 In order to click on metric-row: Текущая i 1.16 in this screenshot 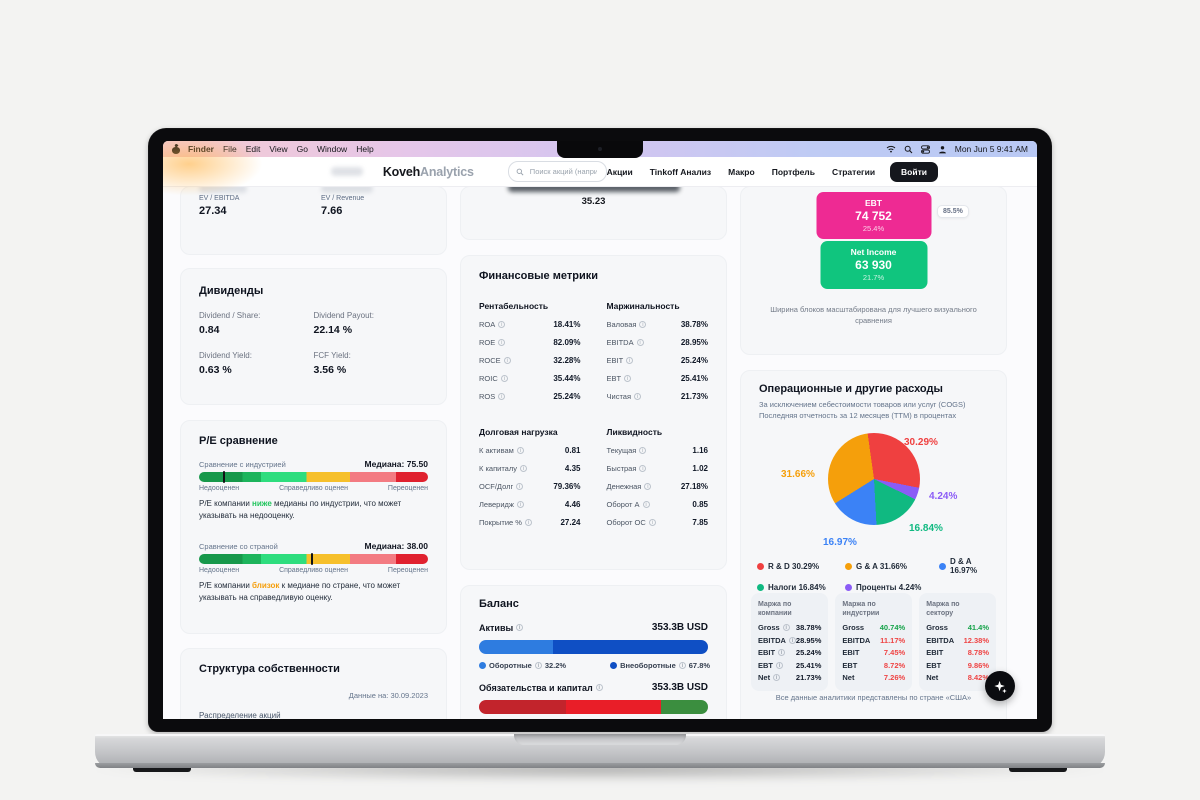, I will do `click(658, 450)`.